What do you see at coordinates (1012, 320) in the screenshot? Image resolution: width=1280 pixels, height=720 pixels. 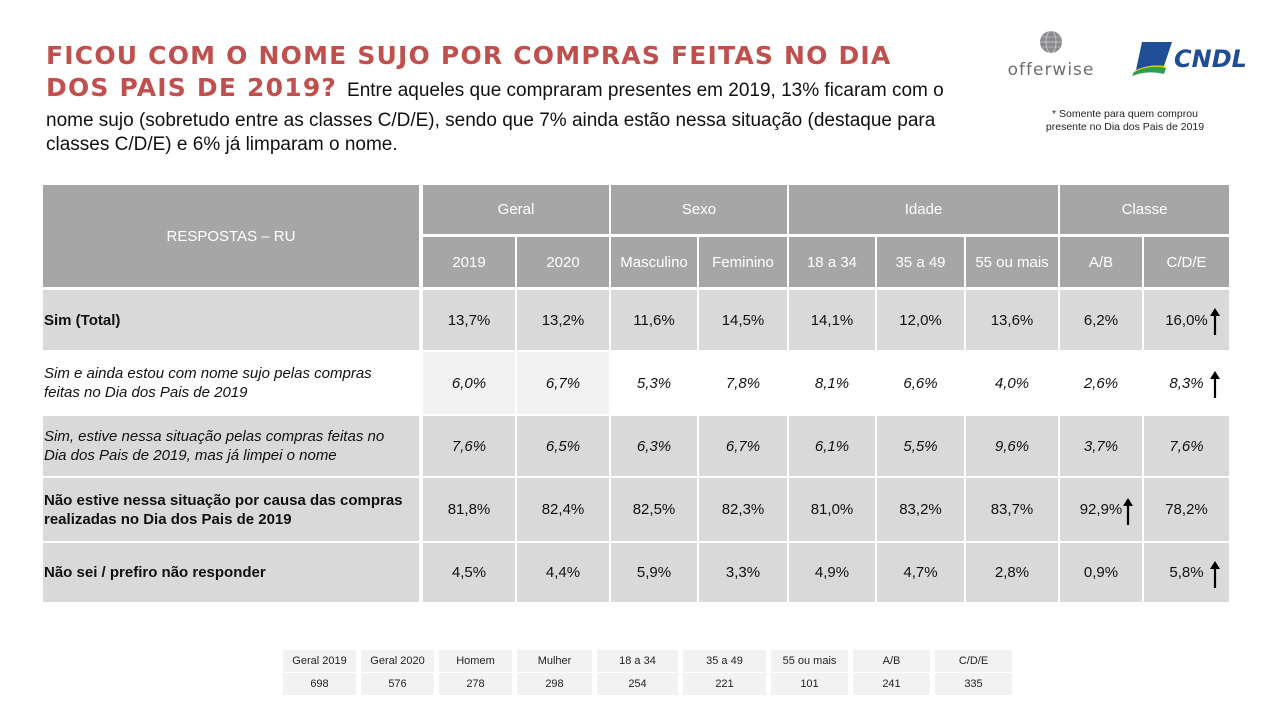 I see `data-cell: 13,6%` at bounding box center [1012, 320].